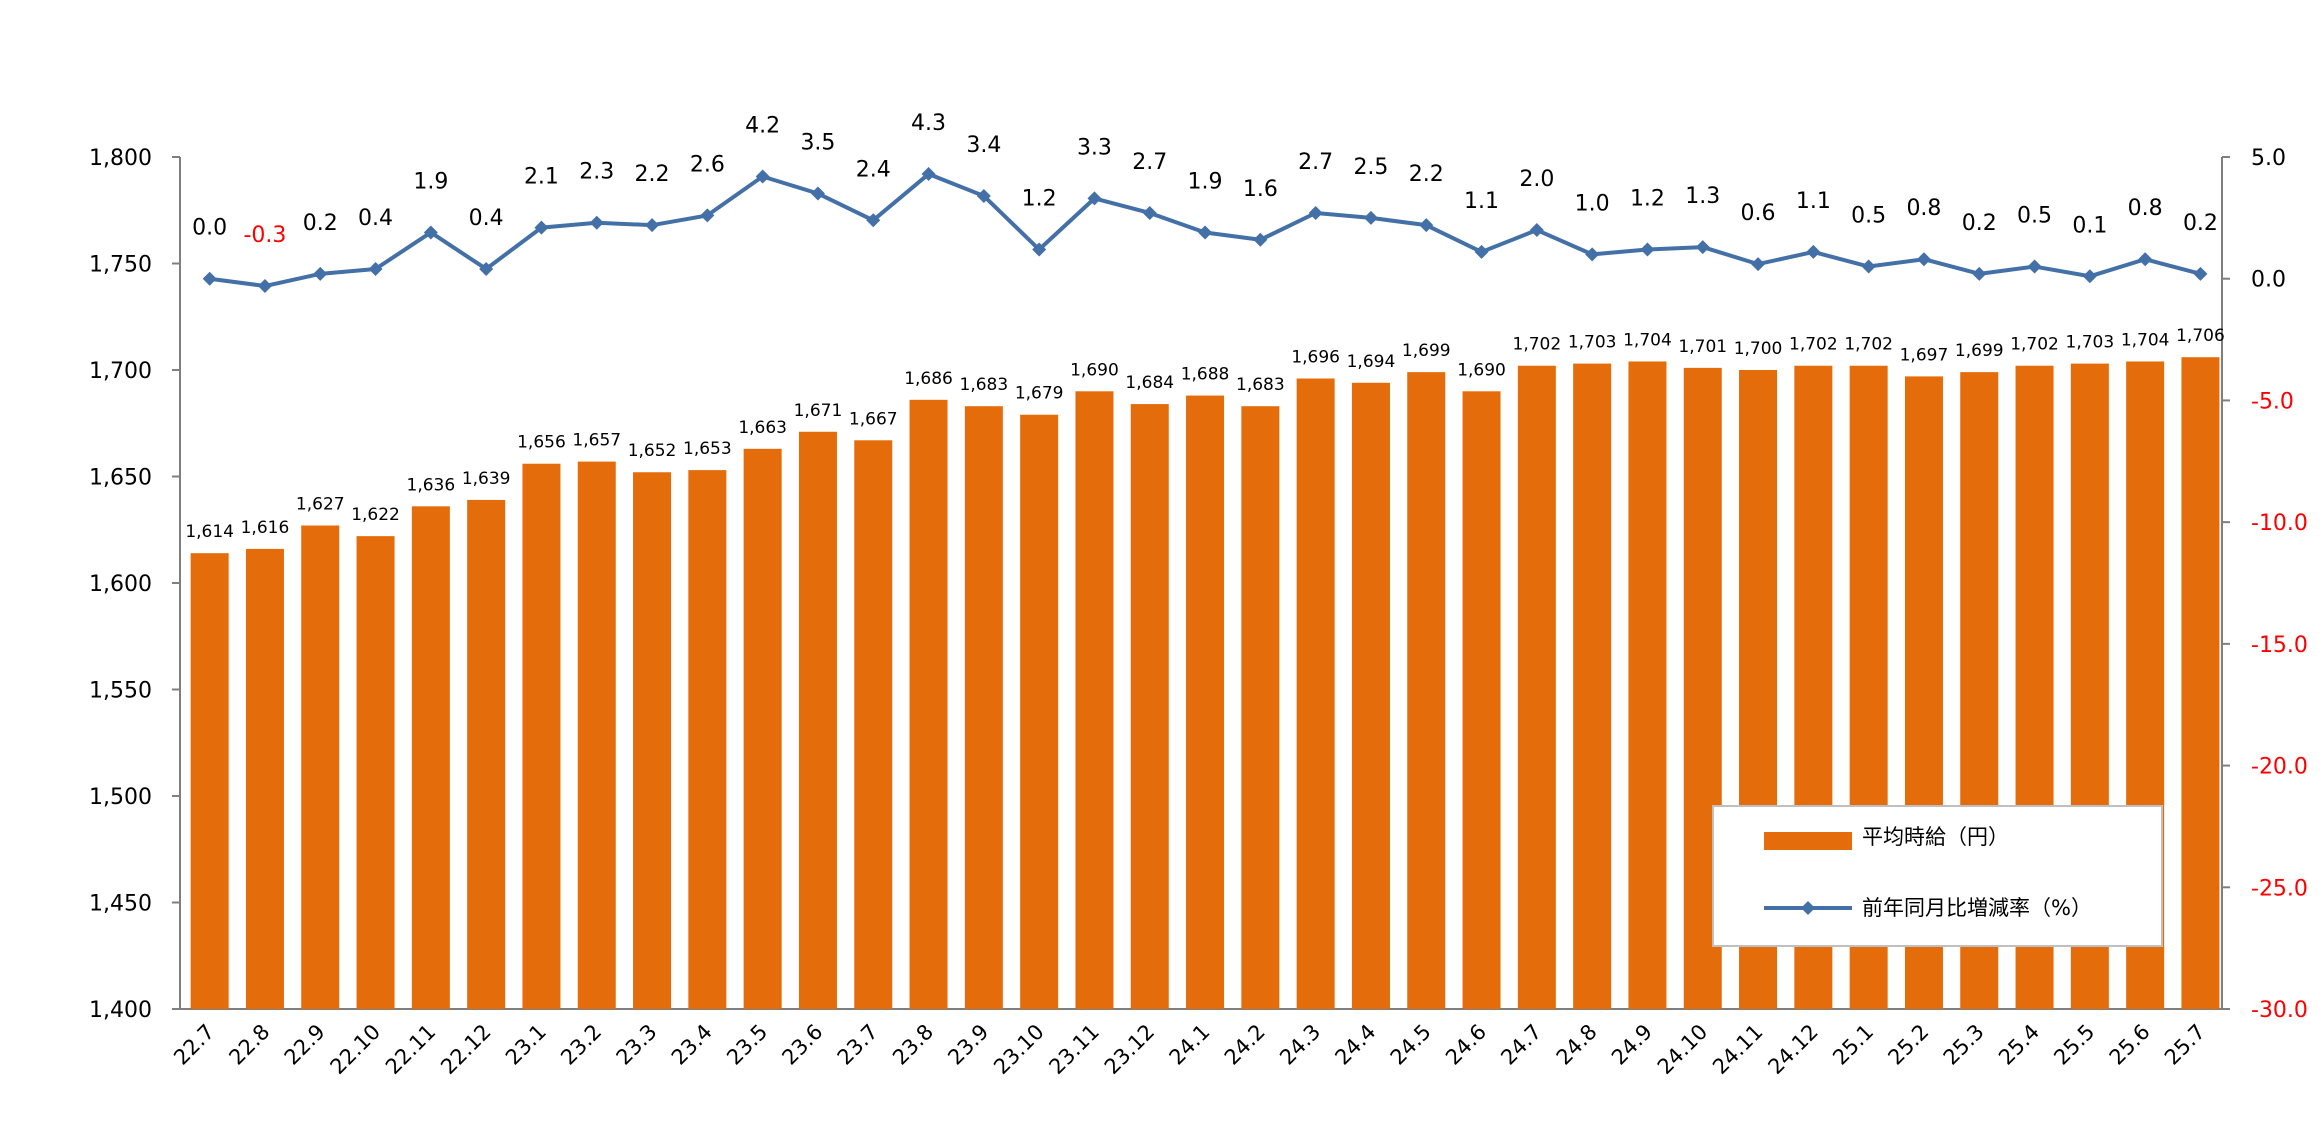  Describe the element at coordinates (1094, 370) in the screenshot. I see `bar-value-label: 1,690` at that location.